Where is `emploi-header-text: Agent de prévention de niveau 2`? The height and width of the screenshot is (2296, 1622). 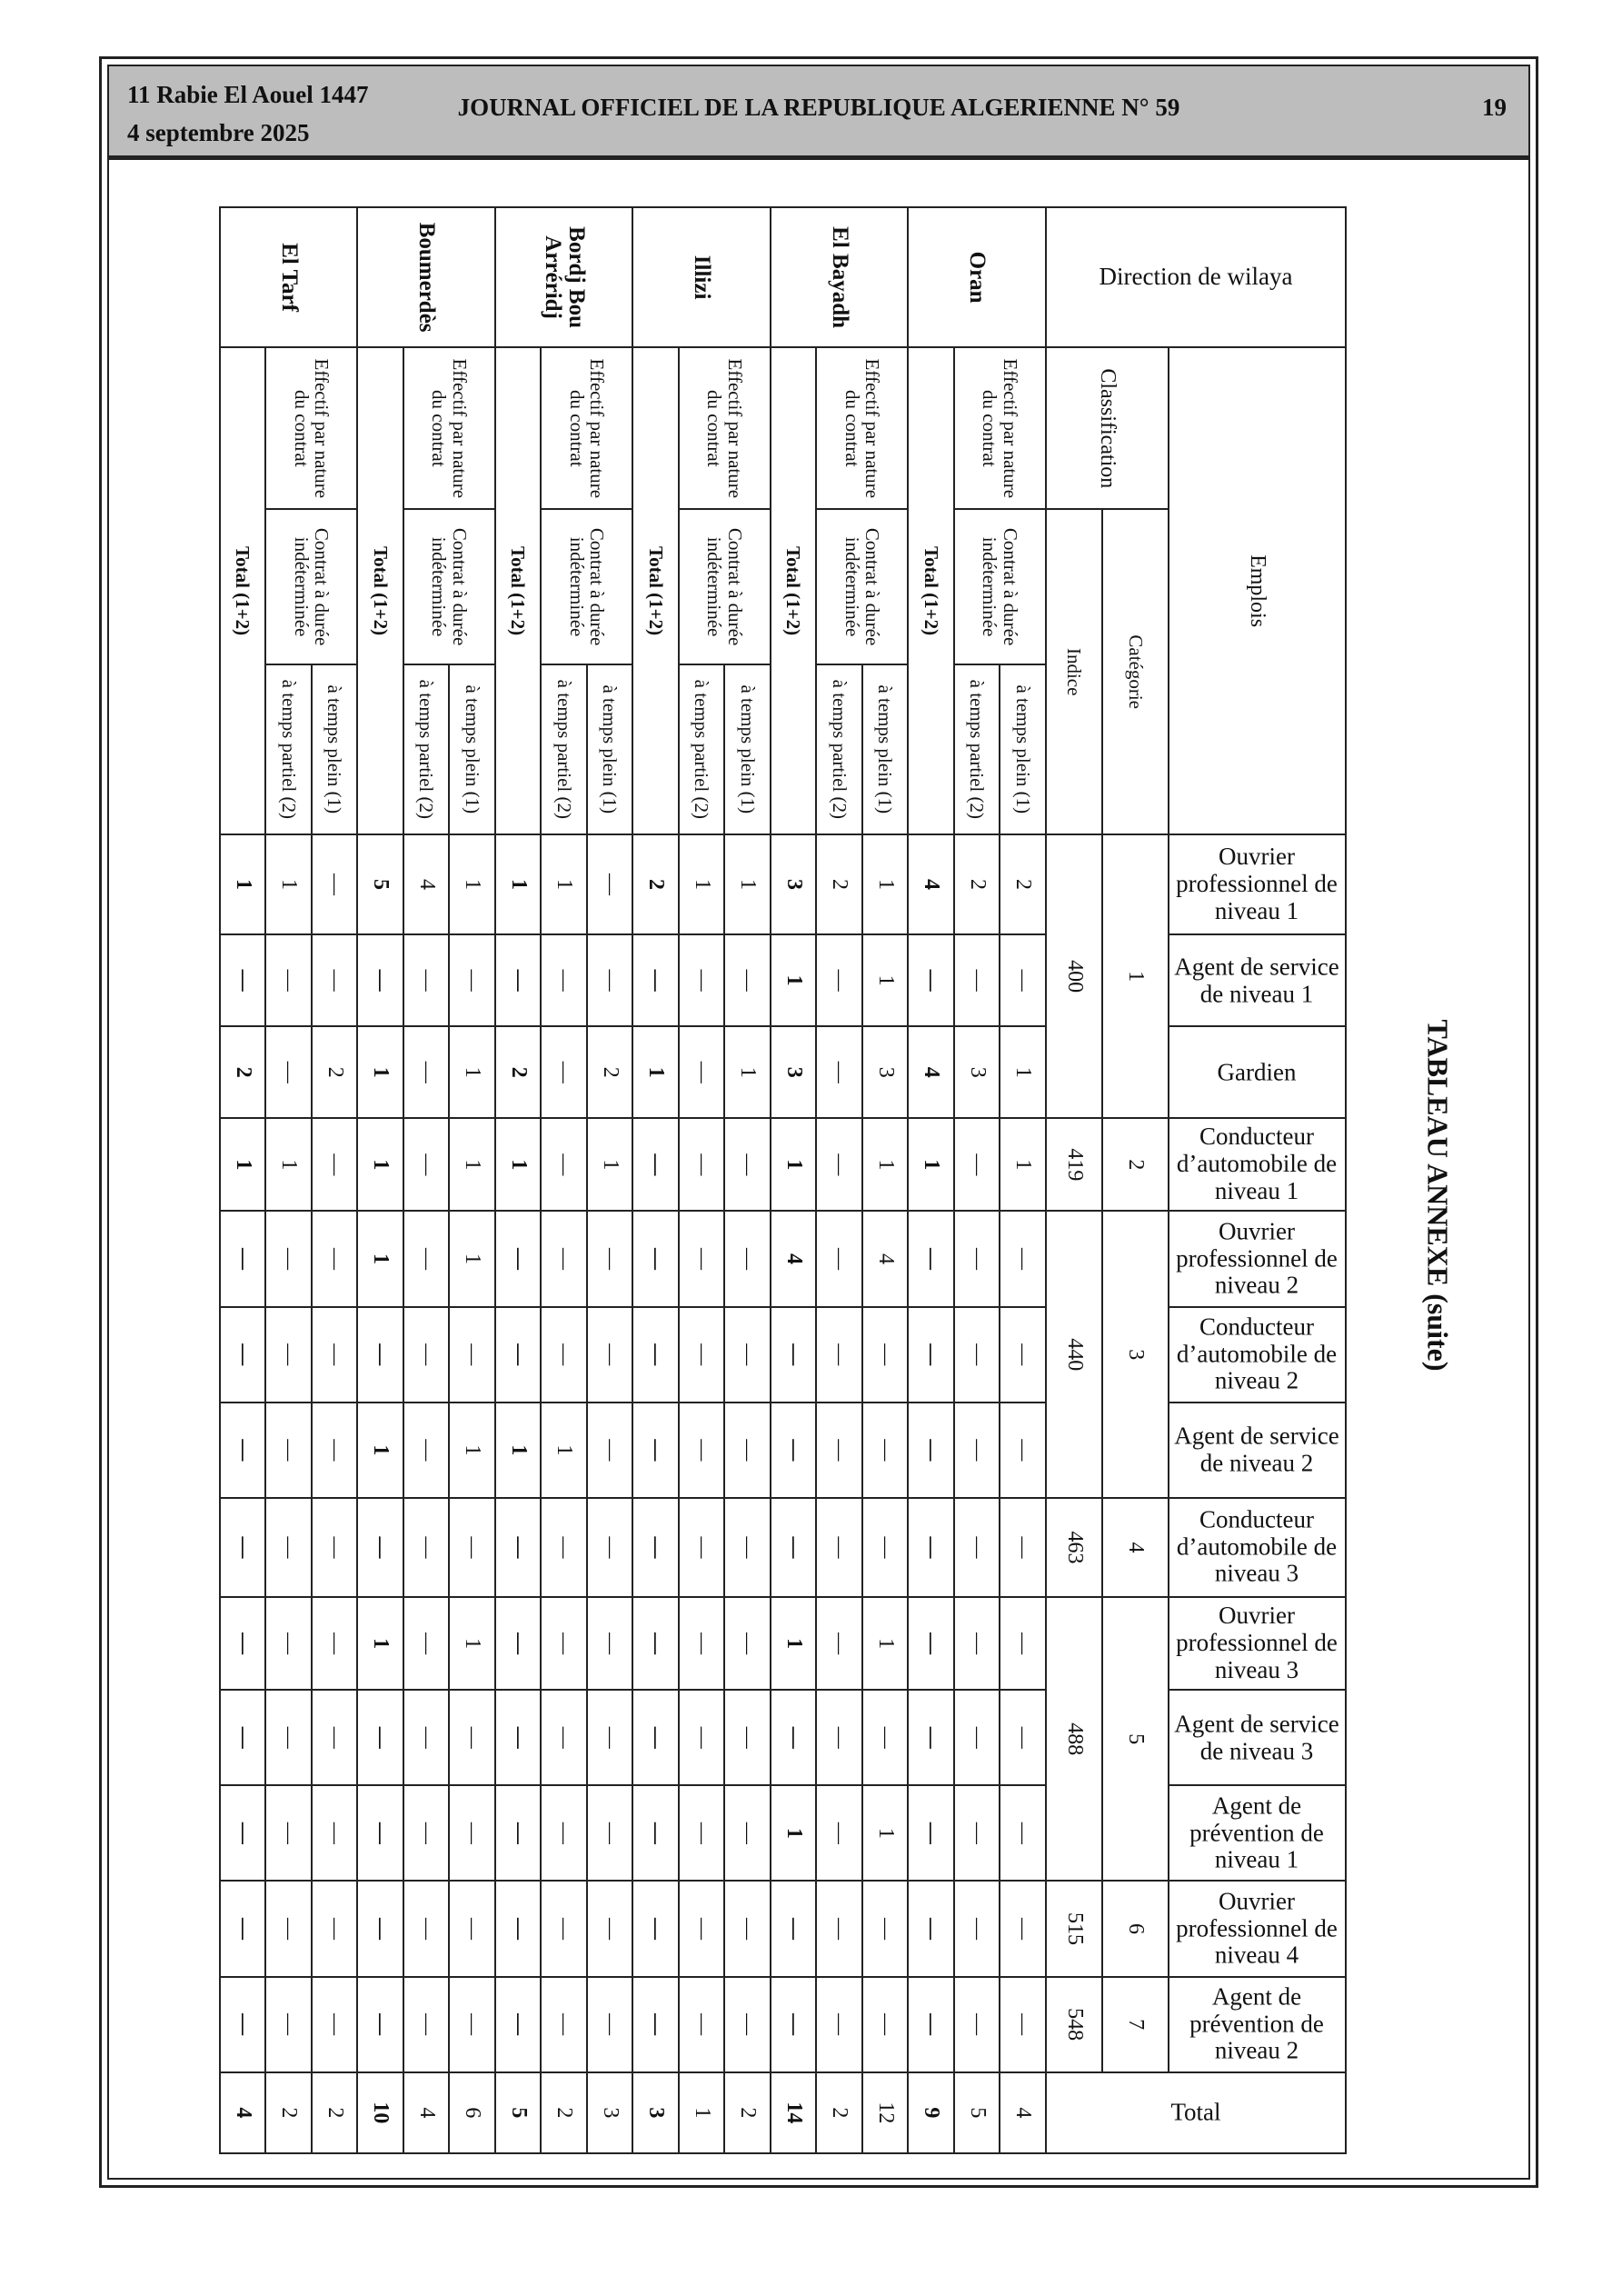 emploi-header-text: Agent de prévention de niveau 2 is located at coordinates (1257, 2023).